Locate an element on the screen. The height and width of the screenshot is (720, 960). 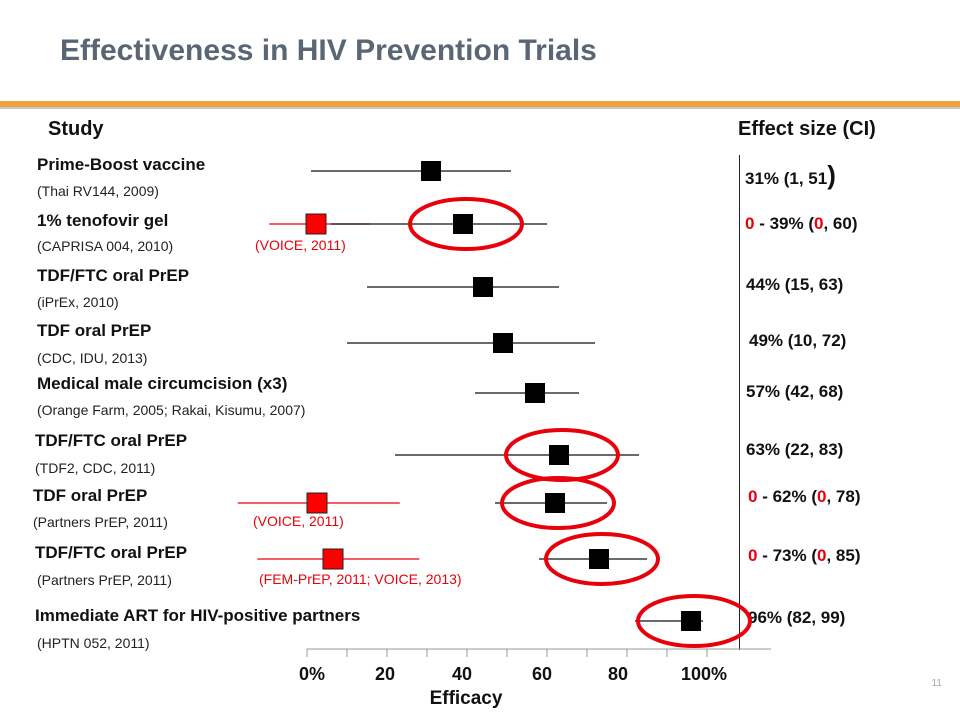
x-tick-label: 80 is located at coordinates (618, 674).